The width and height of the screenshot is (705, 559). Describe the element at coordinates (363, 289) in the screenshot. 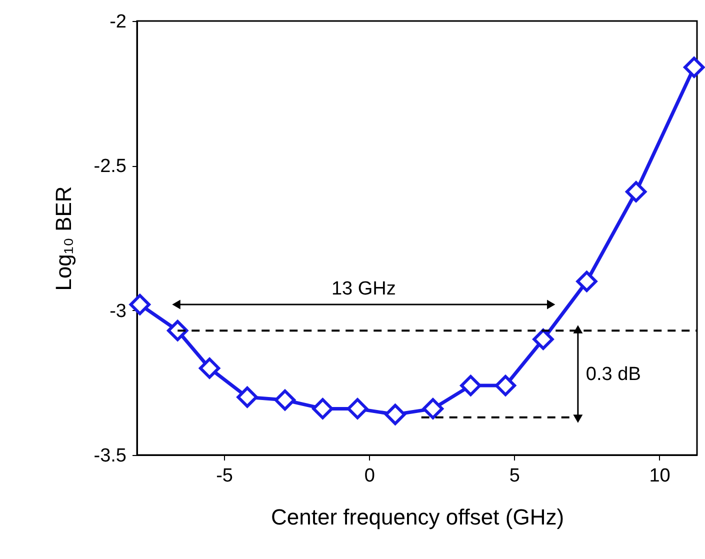

I see `annotation: 13 GHz` at that location.